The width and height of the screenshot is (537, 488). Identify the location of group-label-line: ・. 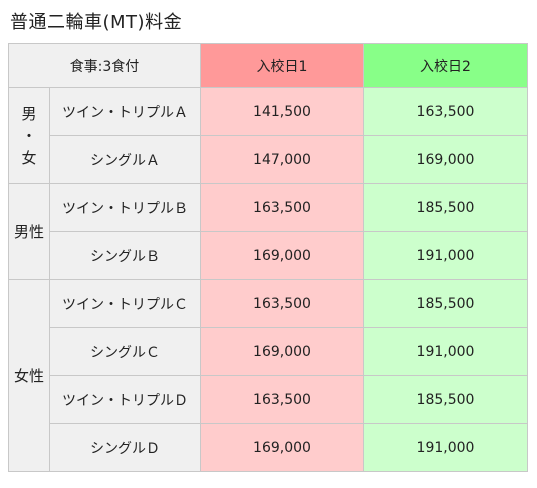
(29, 135).